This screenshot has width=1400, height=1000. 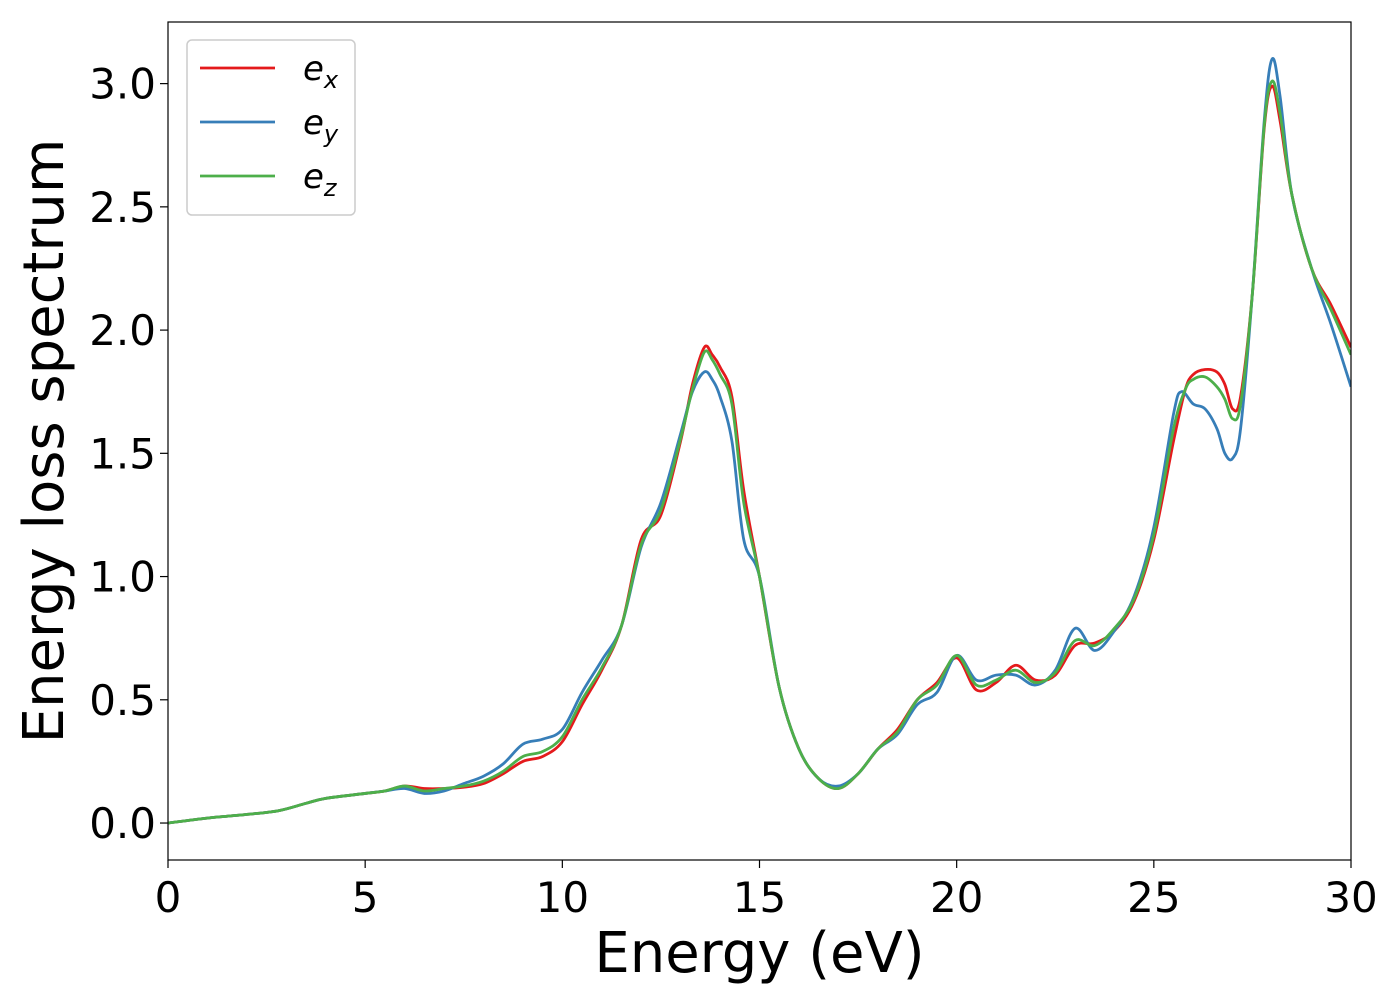 What do you see at coordinates (1153, 897) in the screenshot?
I see `x-tick-label: 25` at bounding box center [1153, 897].